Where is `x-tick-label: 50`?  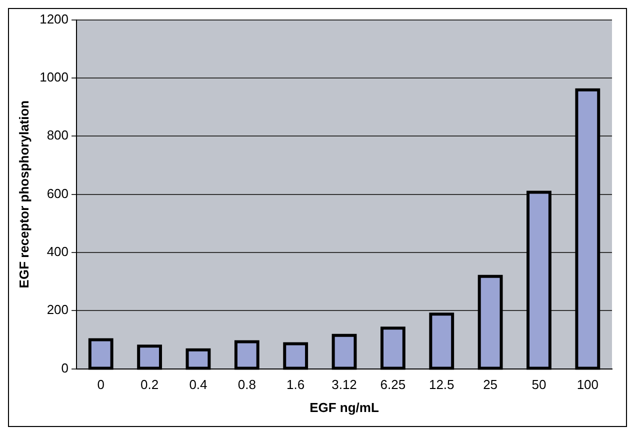
x-tick-label: 50 is located at coordinates (539, 384).